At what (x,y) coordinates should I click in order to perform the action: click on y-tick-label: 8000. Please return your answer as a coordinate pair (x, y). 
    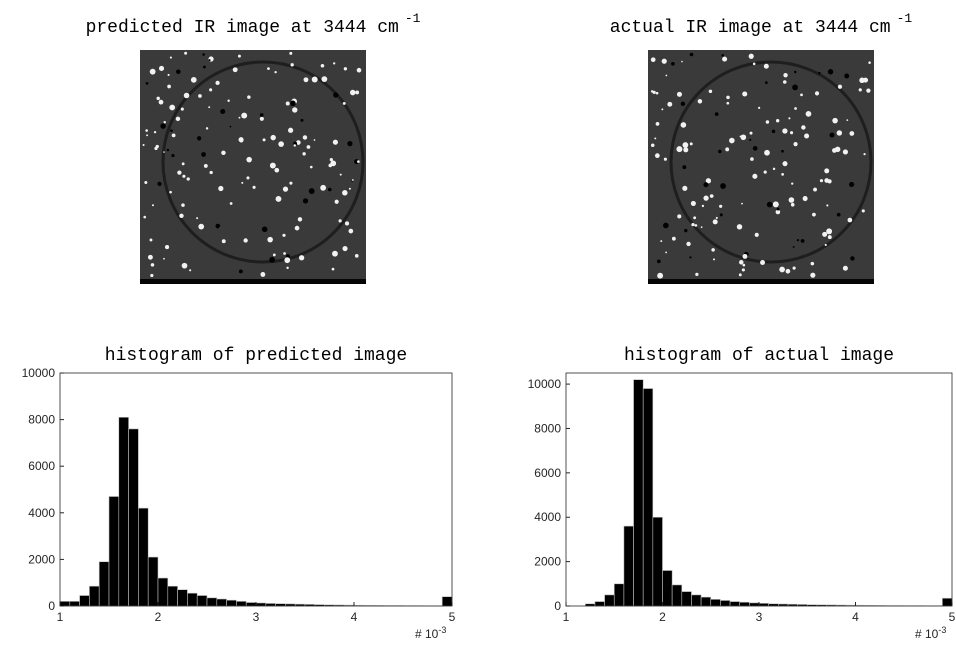
    Looking at the image, I should click on (547, 428).